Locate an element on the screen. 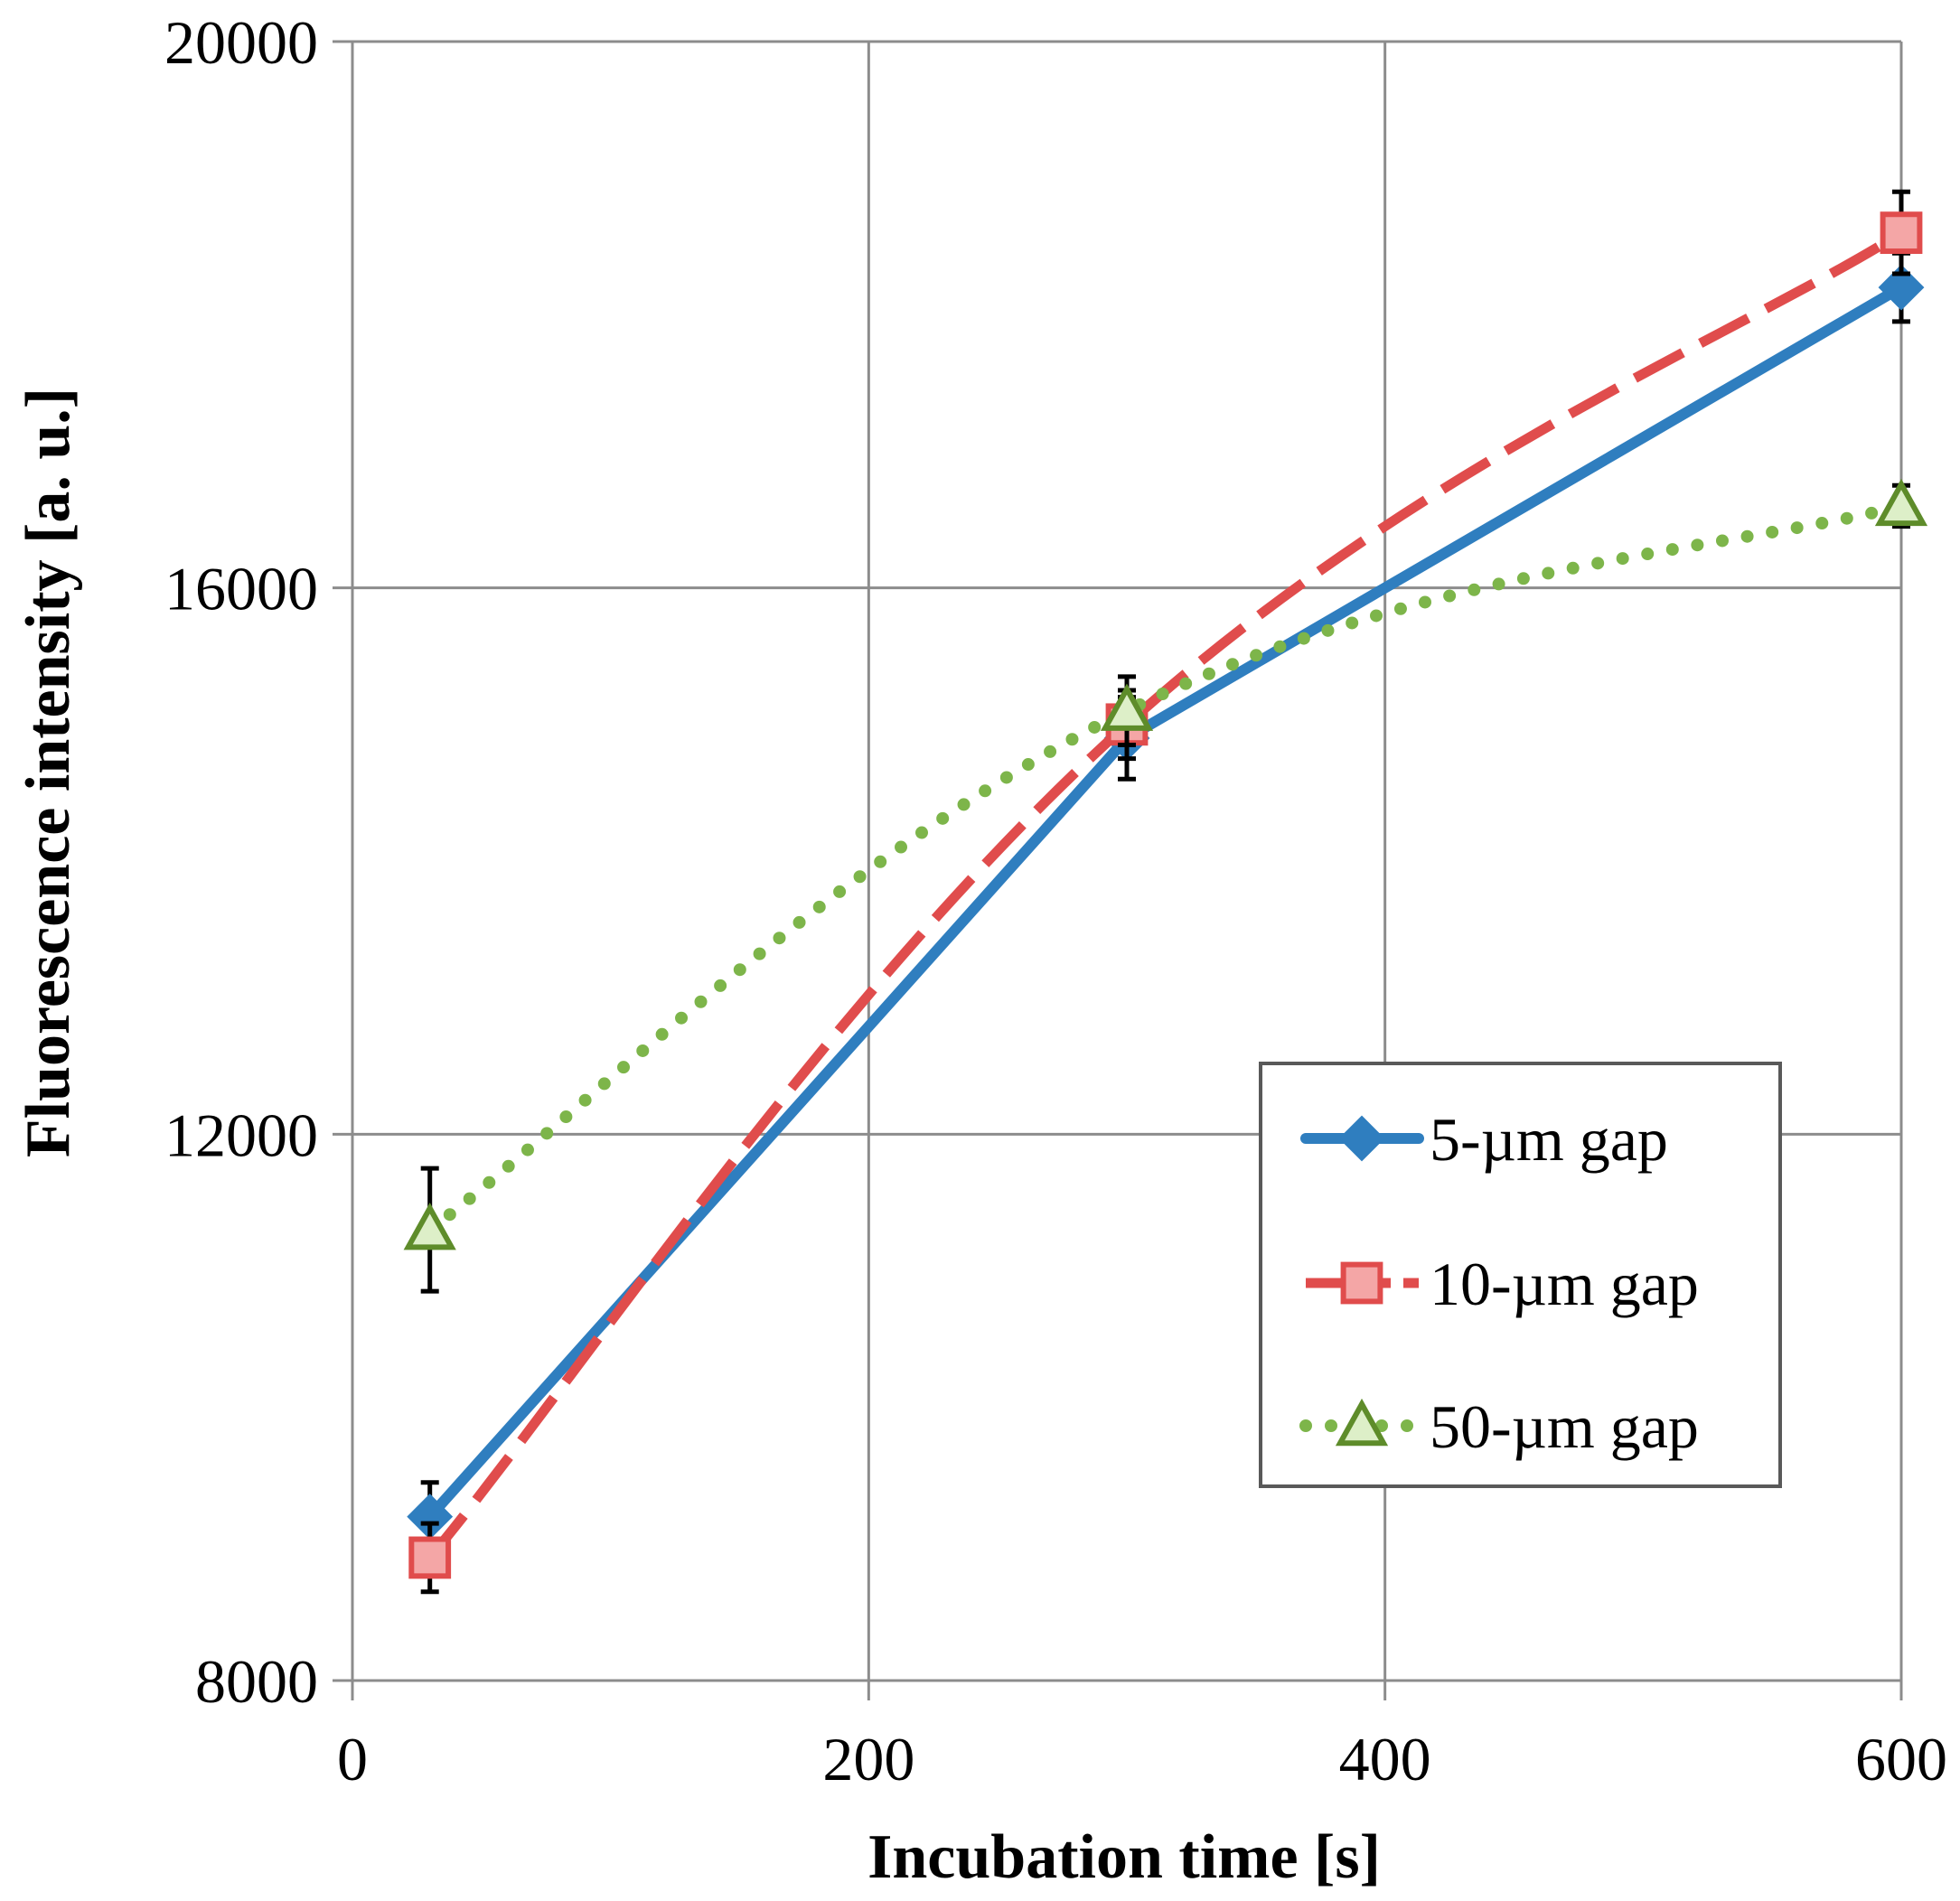 This screenshot has width=1960, height=1901. y-tick-label: 16000 is located at coordinates (241, 589).